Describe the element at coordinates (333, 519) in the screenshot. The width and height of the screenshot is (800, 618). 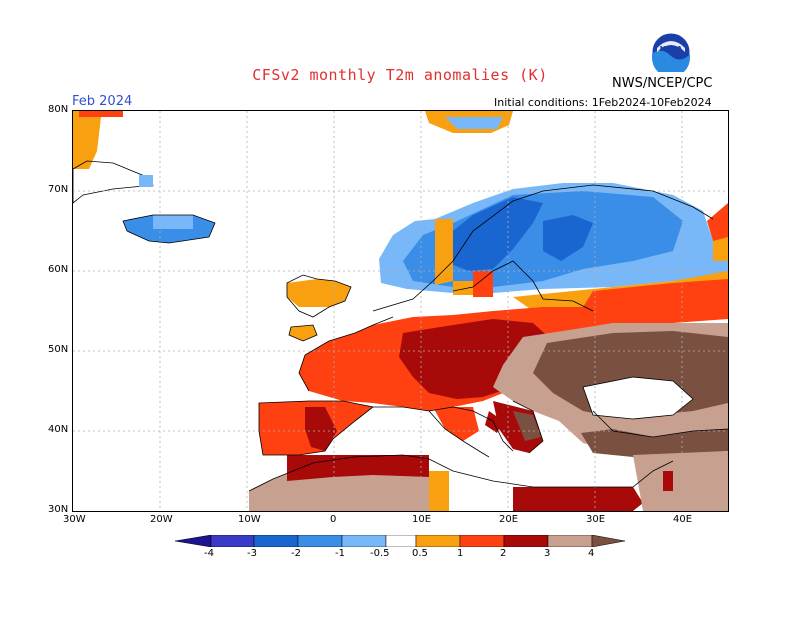
I see `lon-label-0: 0` at that location.